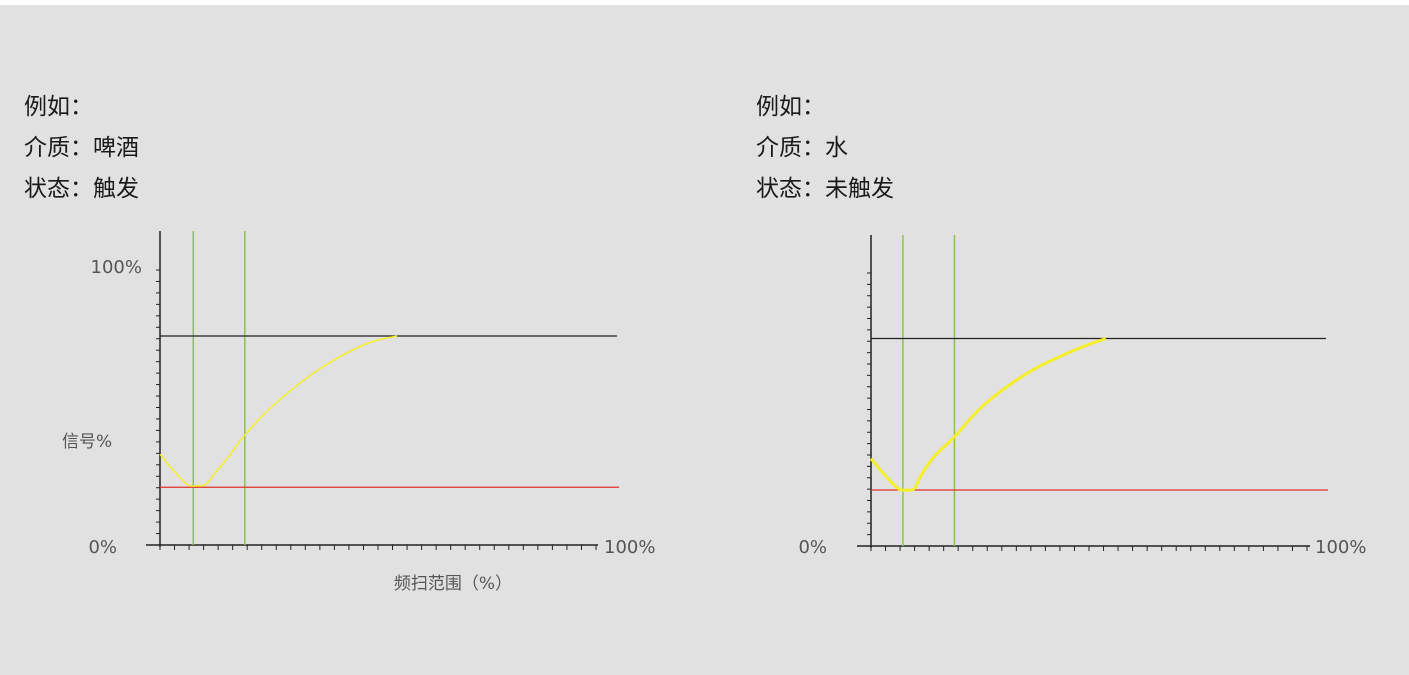  I want to click on description-block: 例如： 介质：啤酒 状态：触发, so click(81, 148).